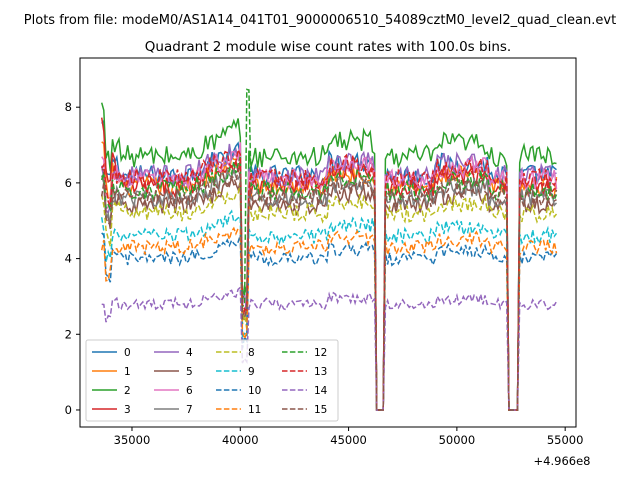 This screenshot has width=640, height=480. What do you see at coordinates (189, 410) in the screenshot?
I see `legend-label-7: 7` at bounding box center [189, 410].